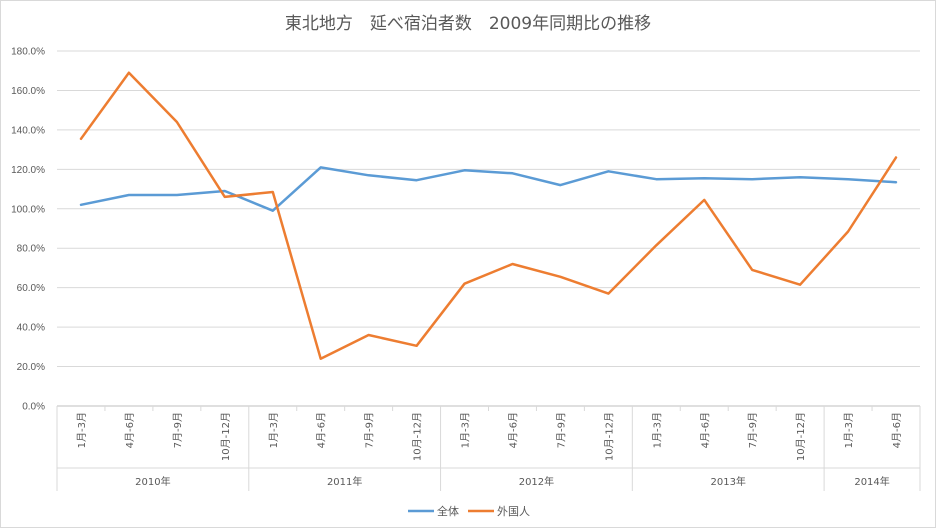  What do you see at coordinates (28, 209) in the screenshot?
I see `y-tick-label: 100.0%` at bounding box center [28, 209].